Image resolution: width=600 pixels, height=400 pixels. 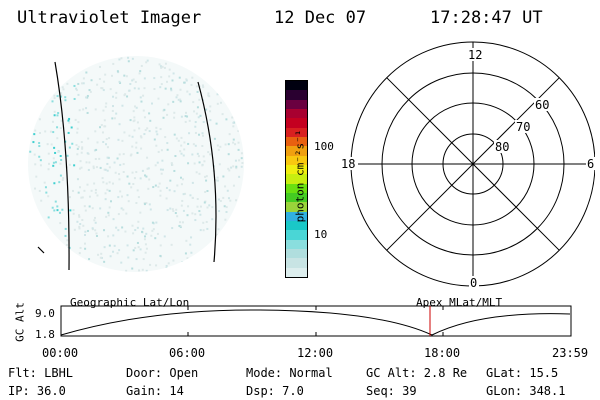 I want to click on gain-info: Gain: 14, so click(x=155, y=391).